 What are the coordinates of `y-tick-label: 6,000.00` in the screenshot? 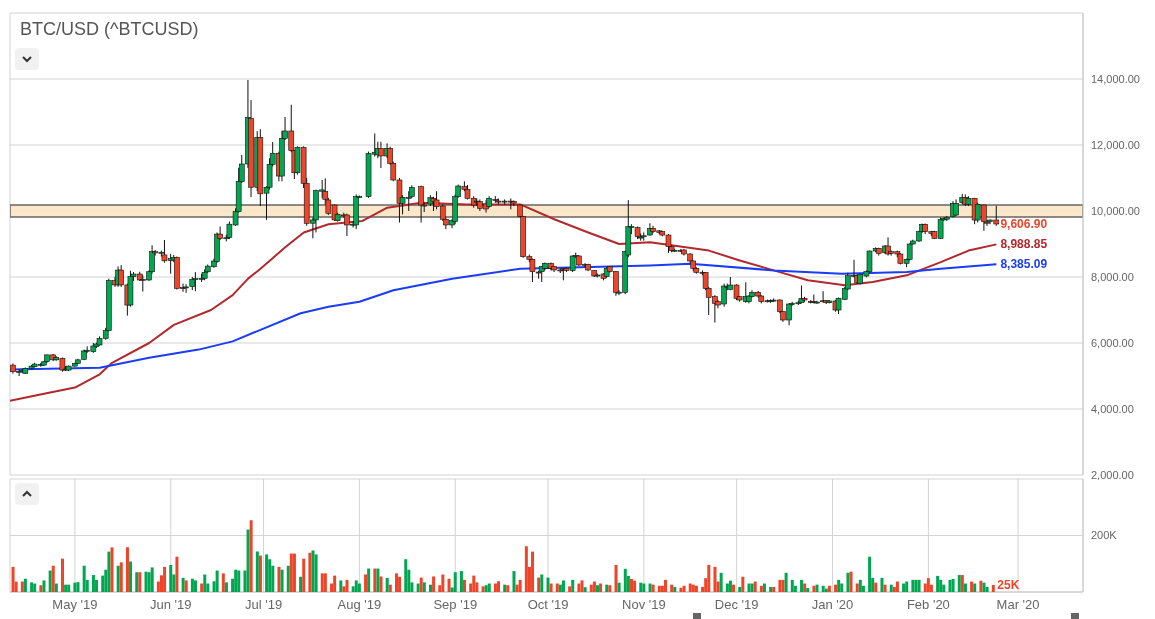 It's located at (1112, 342).